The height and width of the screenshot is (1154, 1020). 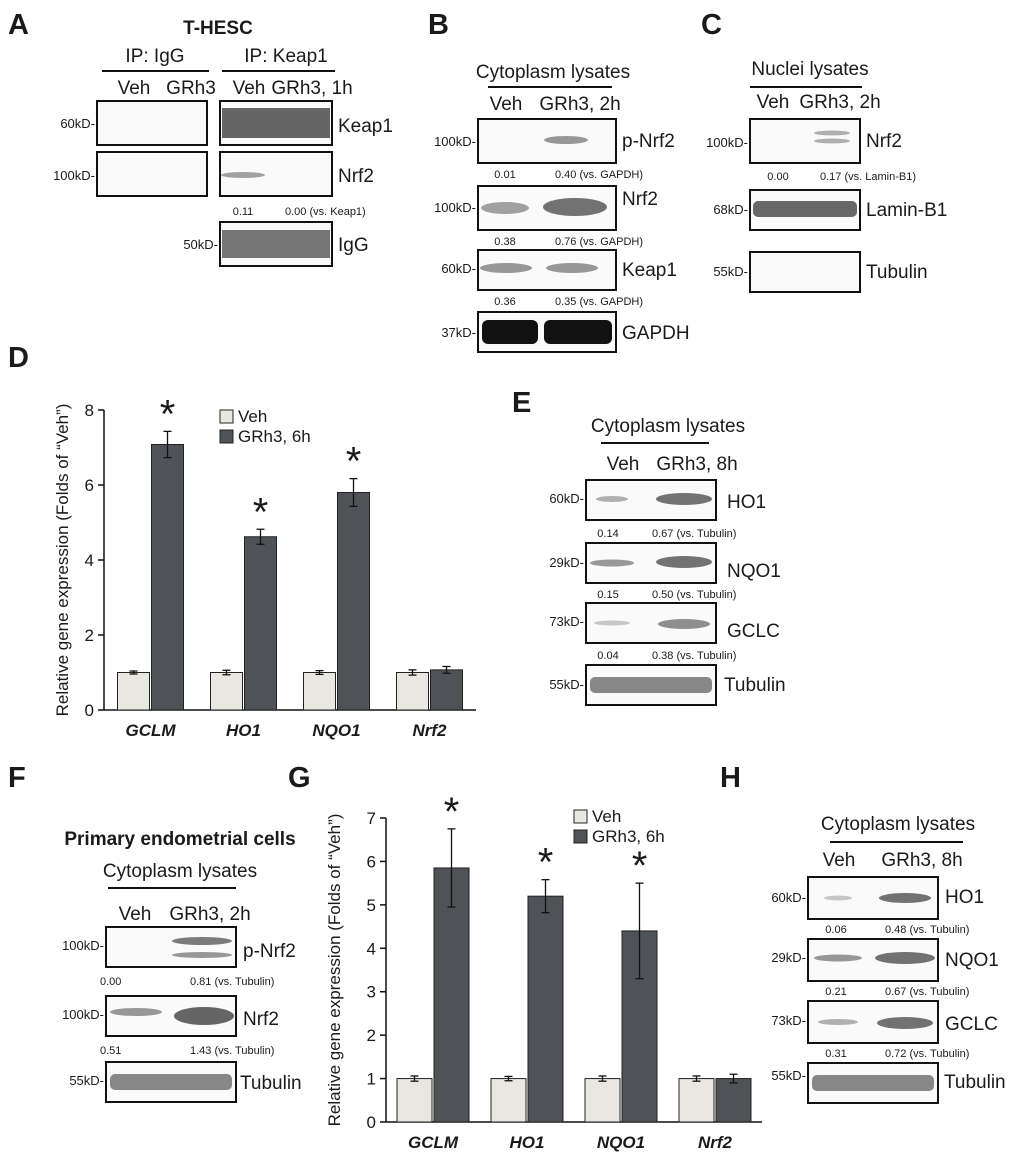 What do you see at coordinates (730, 778) in the screenshot?
I see `panel-letter-h: H` at bounding box center [730, 778].